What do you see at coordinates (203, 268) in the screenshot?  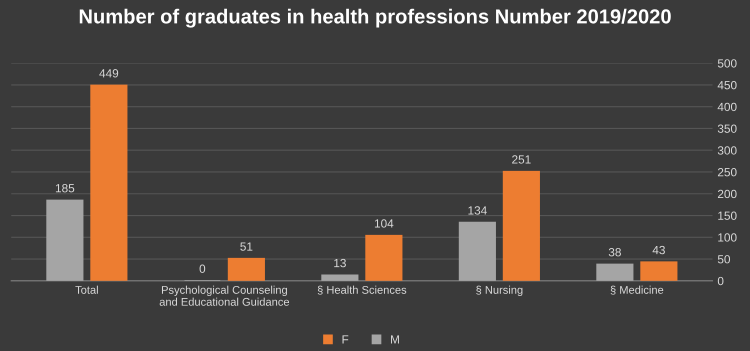 I see `data-label: 0` at bounding box center [203, 268].